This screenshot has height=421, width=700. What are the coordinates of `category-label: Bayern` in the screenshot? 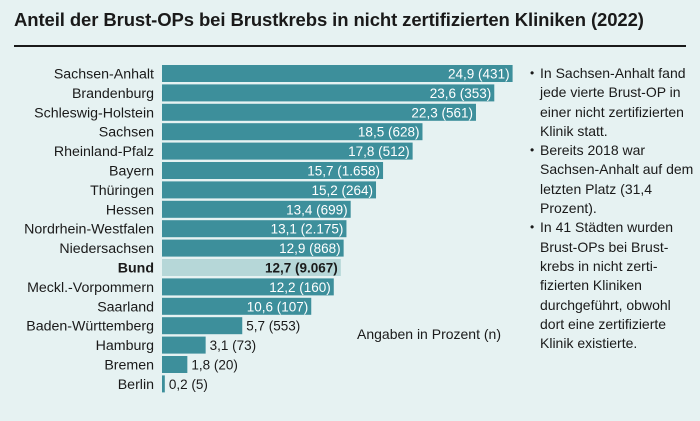 It's located at (131, 172).